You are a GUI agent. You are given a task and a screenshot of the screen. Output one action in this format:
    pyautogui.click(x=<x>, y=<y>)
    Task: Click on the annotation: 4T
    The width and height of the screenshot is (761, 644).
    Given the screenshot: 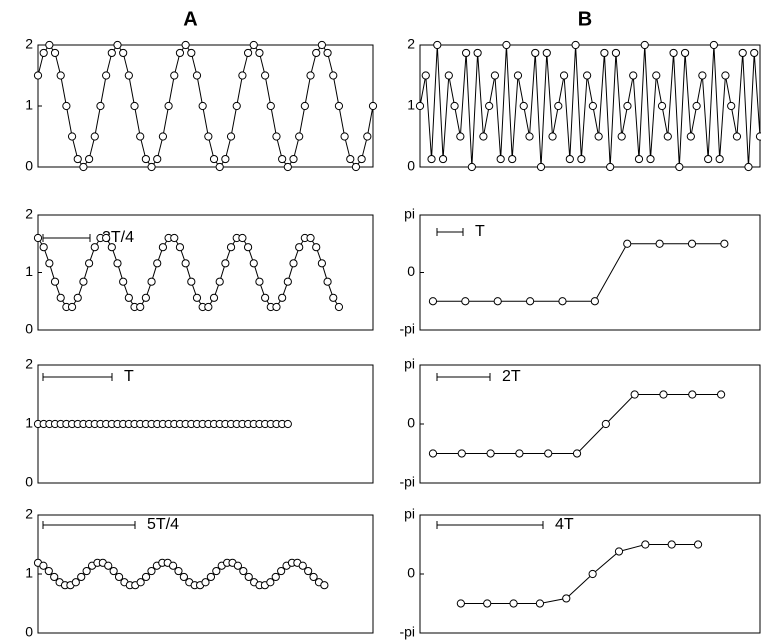 What is the action you would take?
    pyautogui.click(x=564, y=524)
    